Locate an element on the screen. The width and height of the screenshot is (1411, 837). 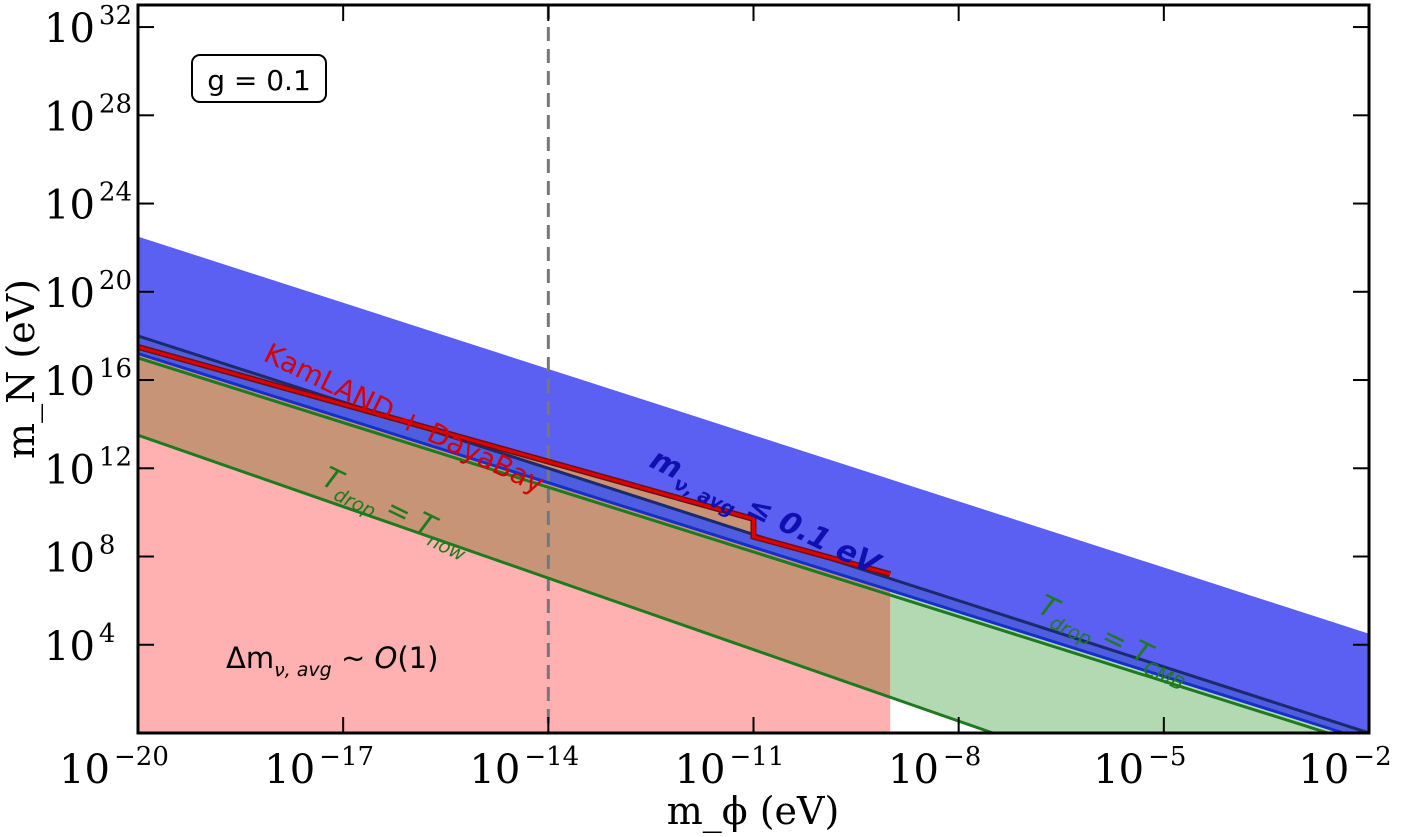
y-tick-label-5: 10 24 is located at coordinates (88, 203).